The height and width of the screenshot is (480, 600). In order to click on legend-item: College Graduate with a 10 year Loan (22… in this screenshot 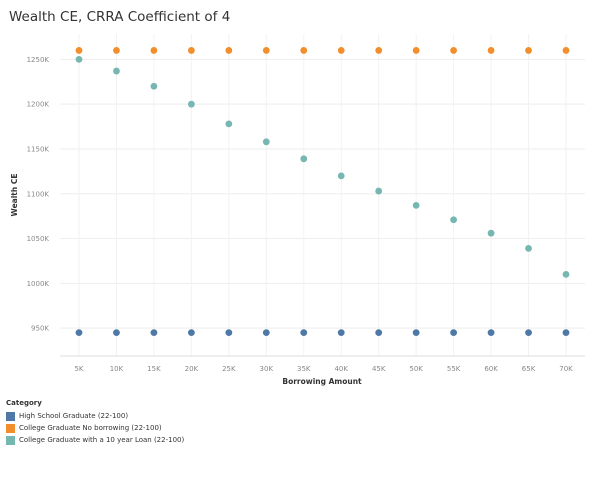, I will do `click(95, 440)`.